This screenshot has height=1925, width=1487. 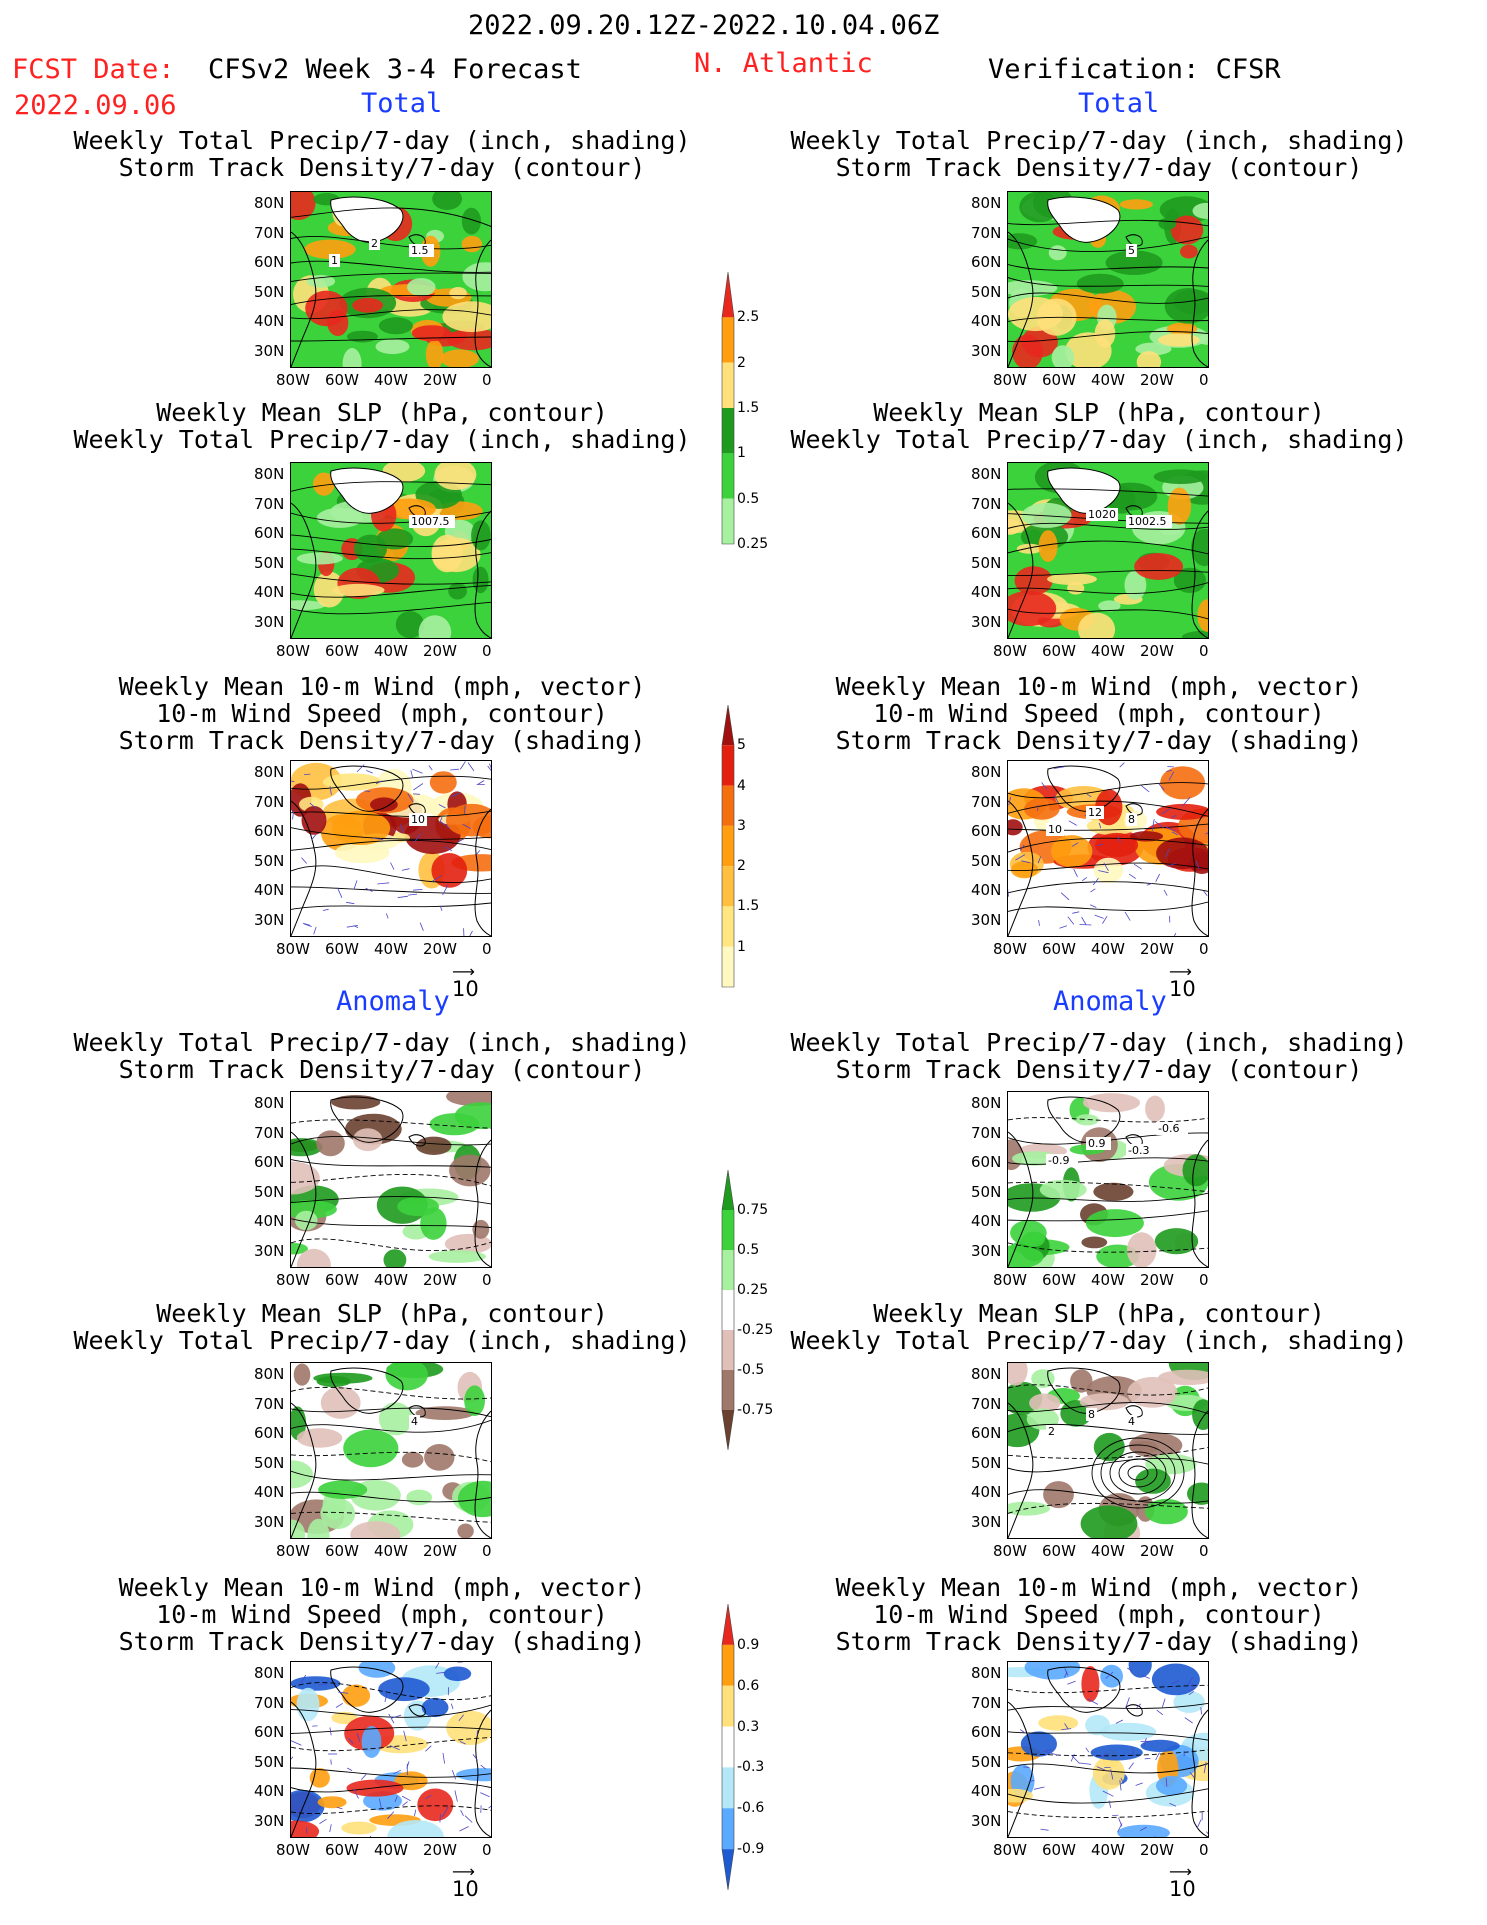 I want to click on map-panel: 8 12 10, so click(x=1108, y=848).